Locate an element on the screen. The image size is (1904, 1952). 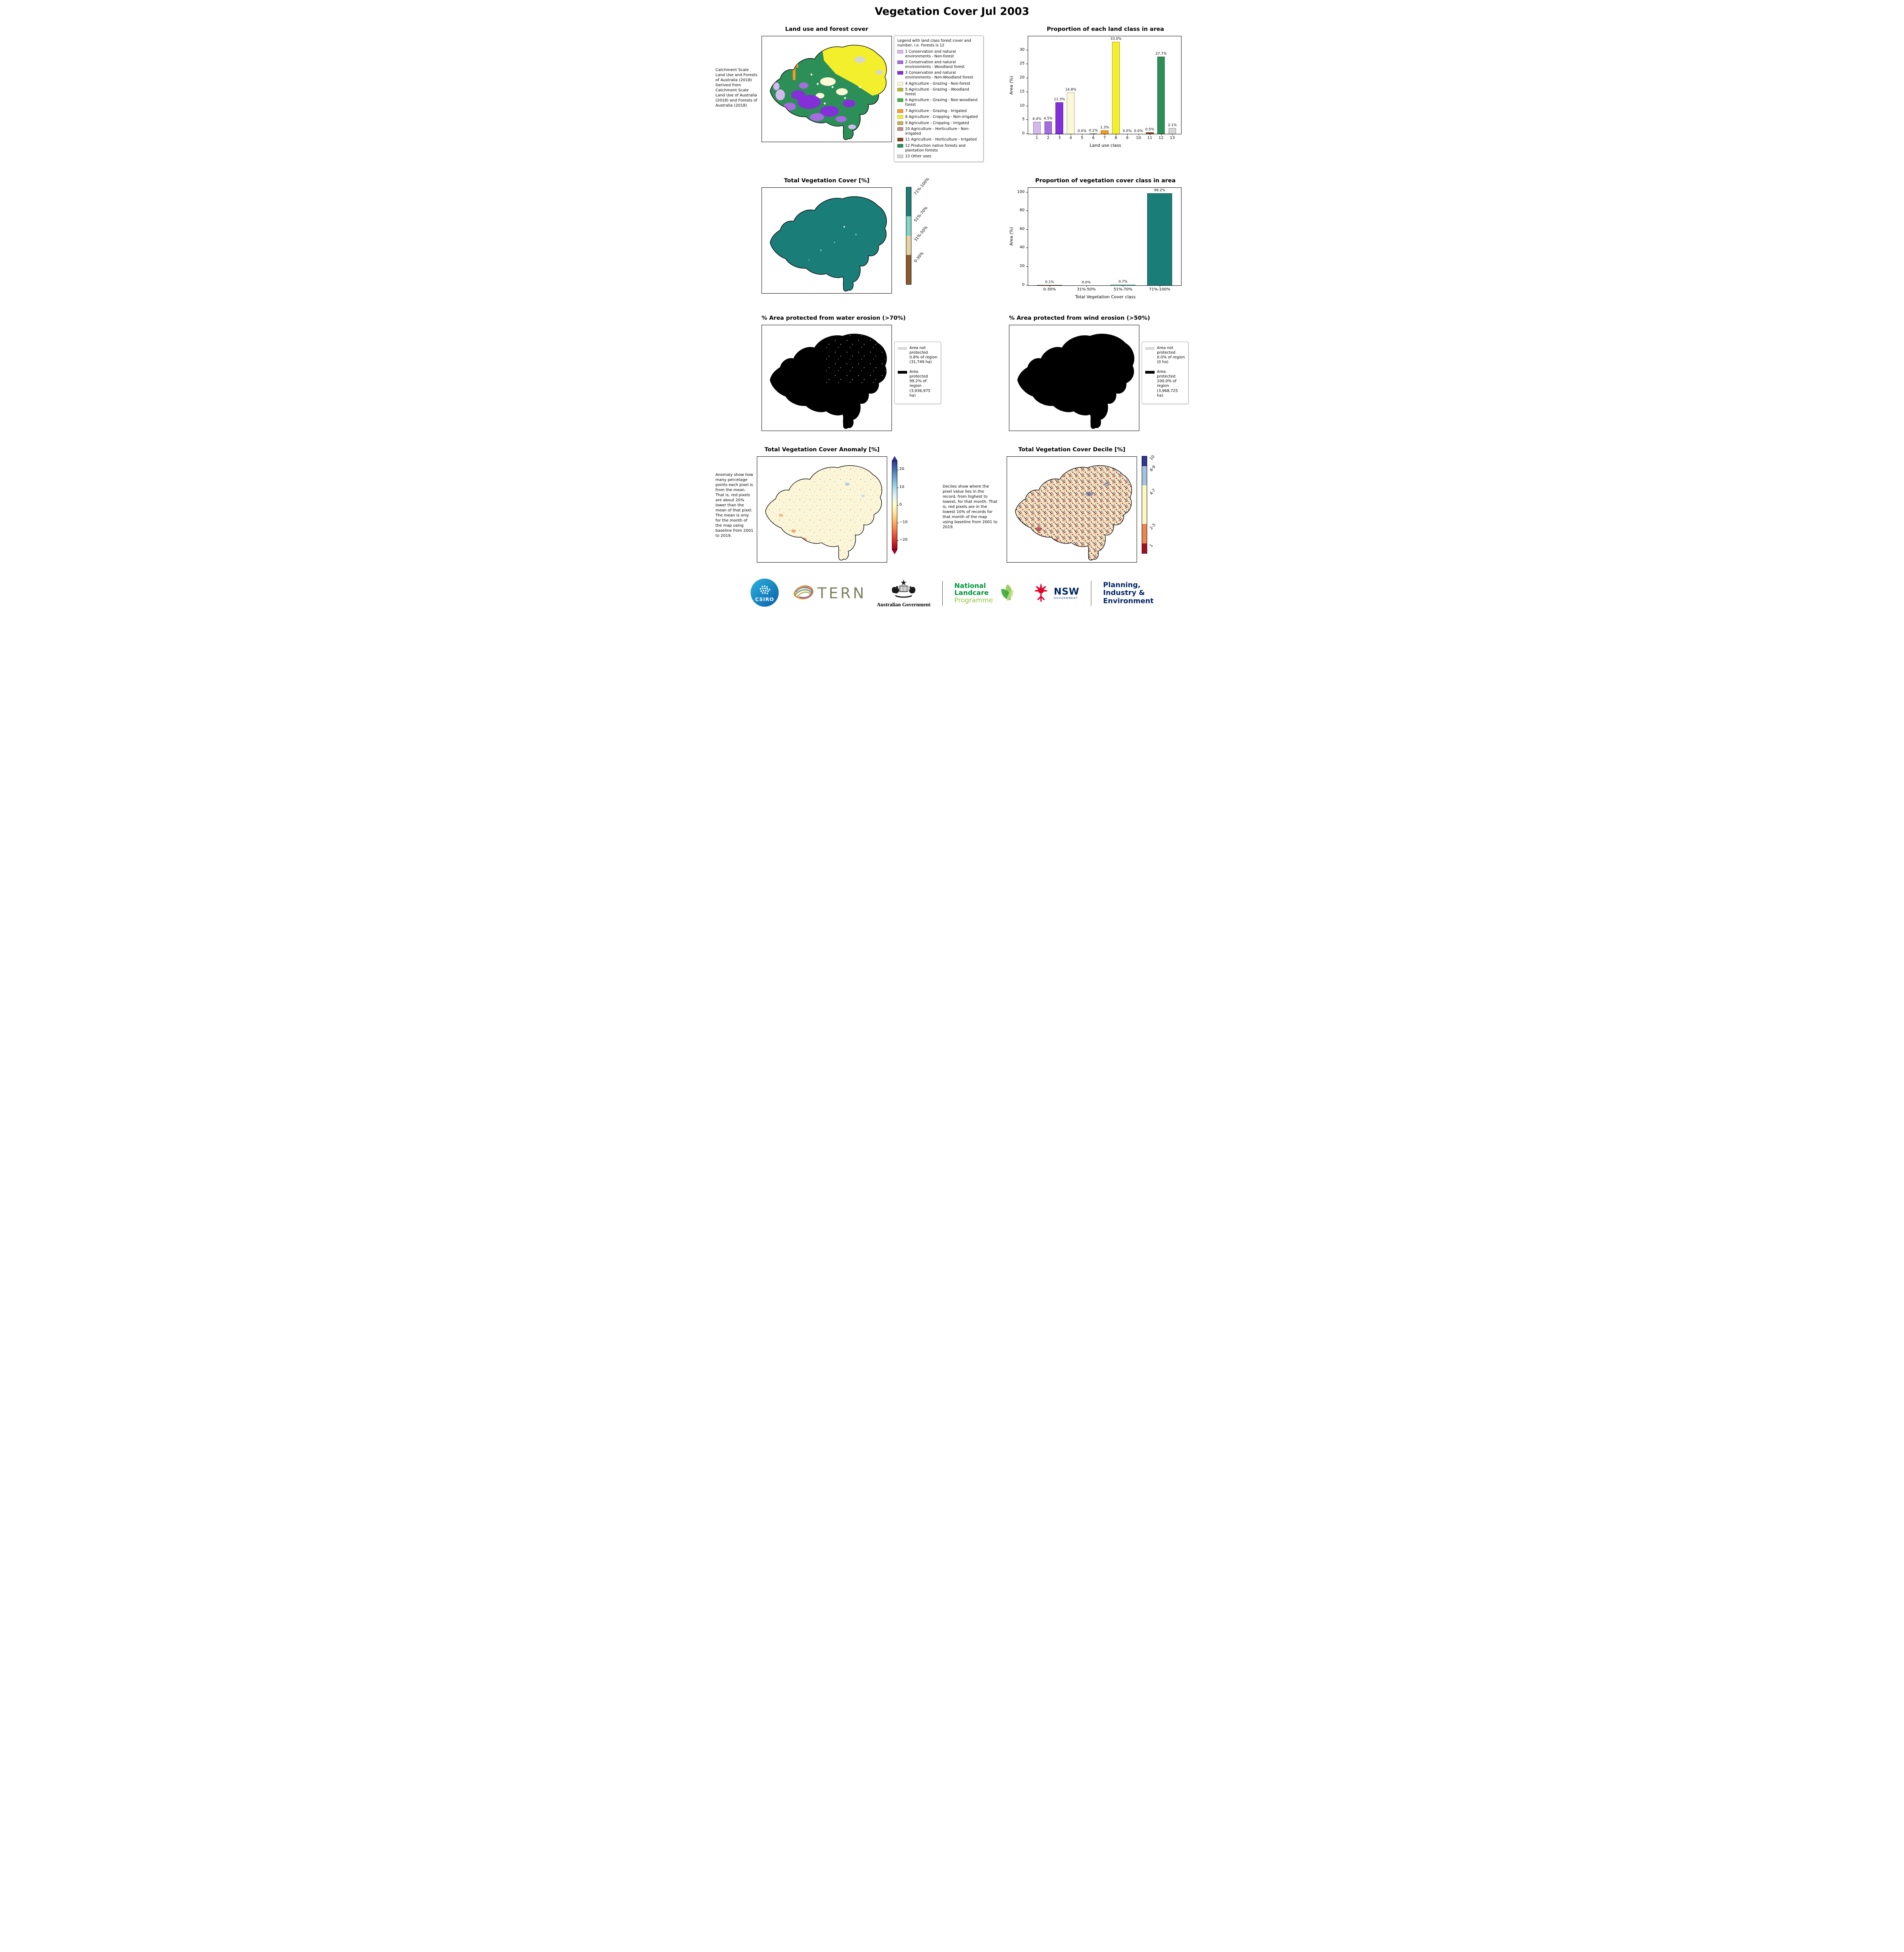
colorbar-segment-label: 71%-100% is located at coordinates (922, 186).